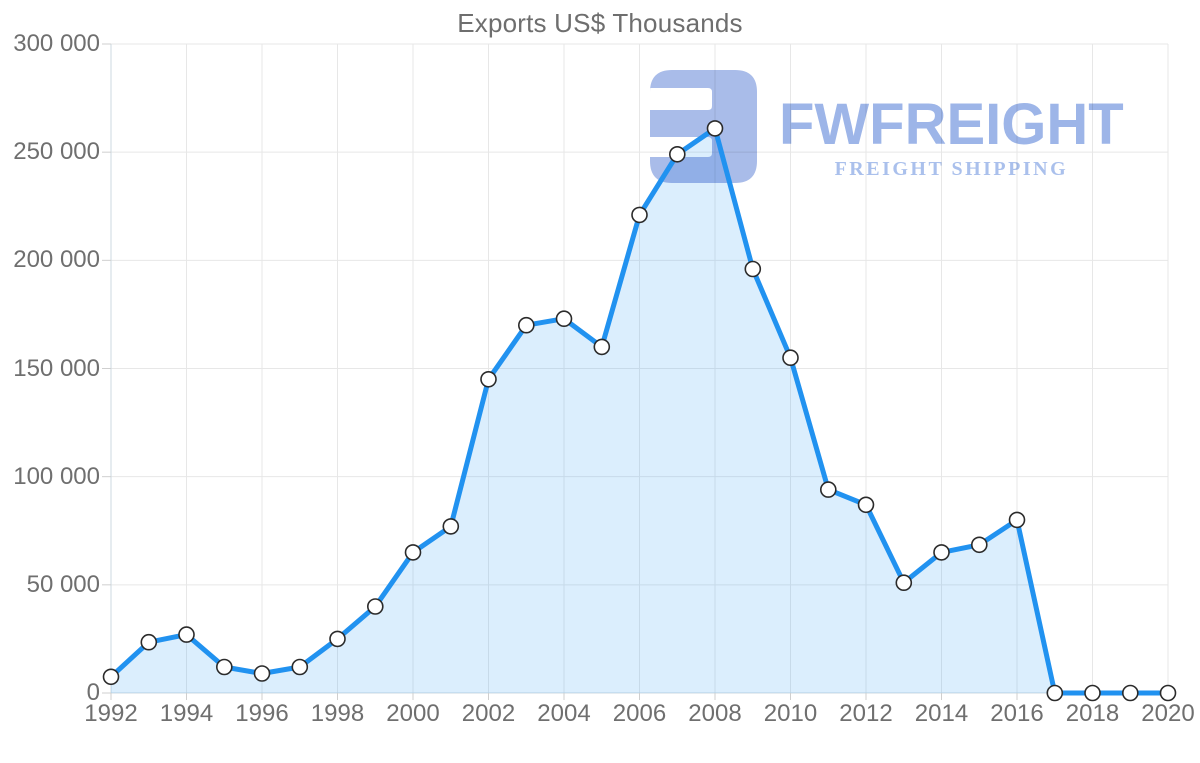 This screenshot has width=1200, height=763. What do you see at coordinates (564, 713) in the screenshot?
I see `x-axis-tick-label: 2004` at bounding box center [564, 713].